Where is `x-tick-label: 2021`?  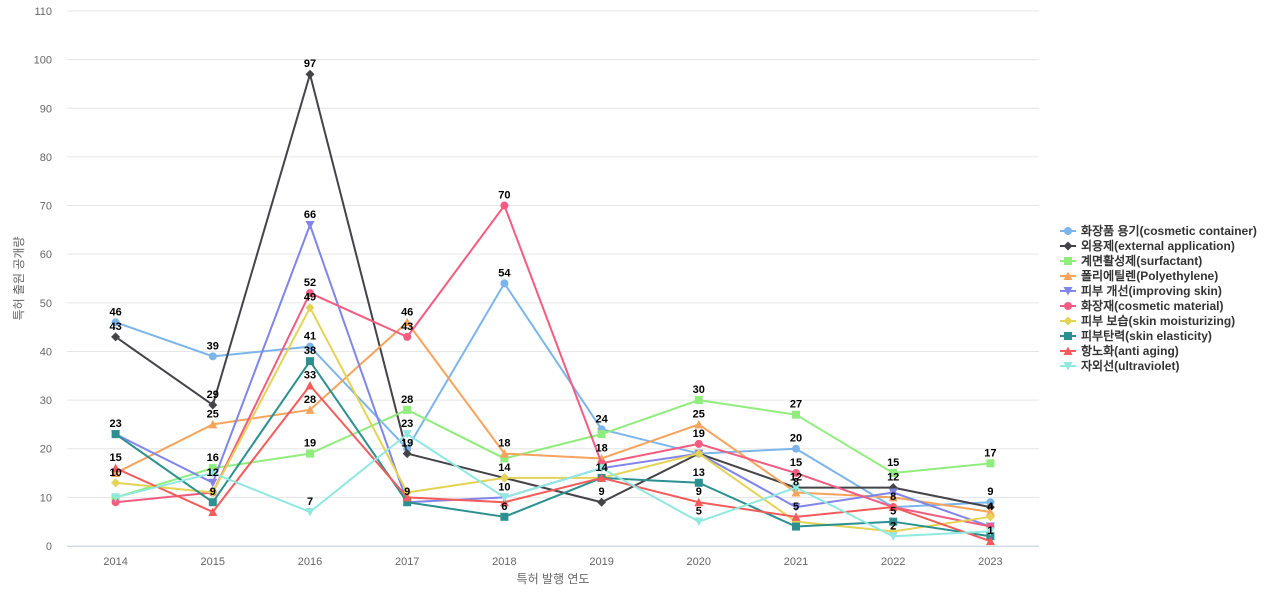
x-tick-label: 2021 is located at coordinates (796, 562).